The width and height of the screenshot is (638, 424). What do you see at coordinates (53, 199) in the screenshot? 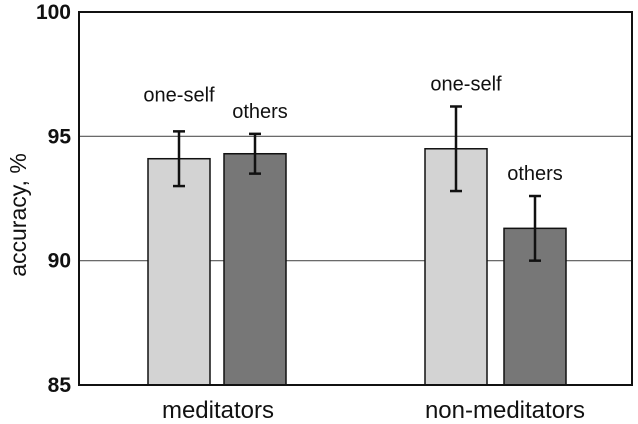
I see `y-axis-ticks: 85 90 95 100` at bounding box center [53, 199].